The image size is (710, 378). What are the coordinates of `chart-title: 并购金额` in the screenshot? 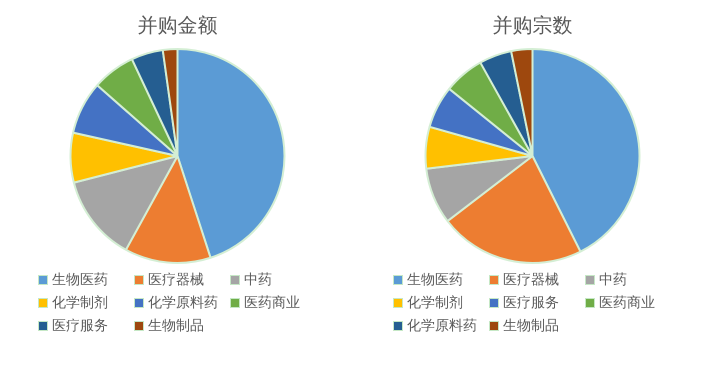 It's located at (177, 25).